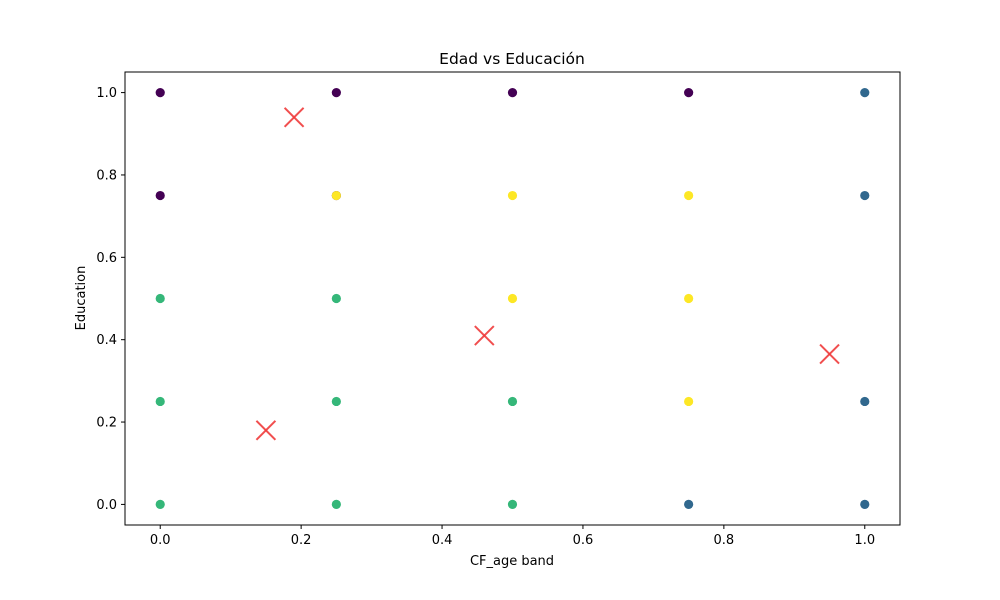 The image size is (1000, 600). Describe the element at coordinates (81, 298) in the screenshot. I see `y-axis-label: Education` at that location.